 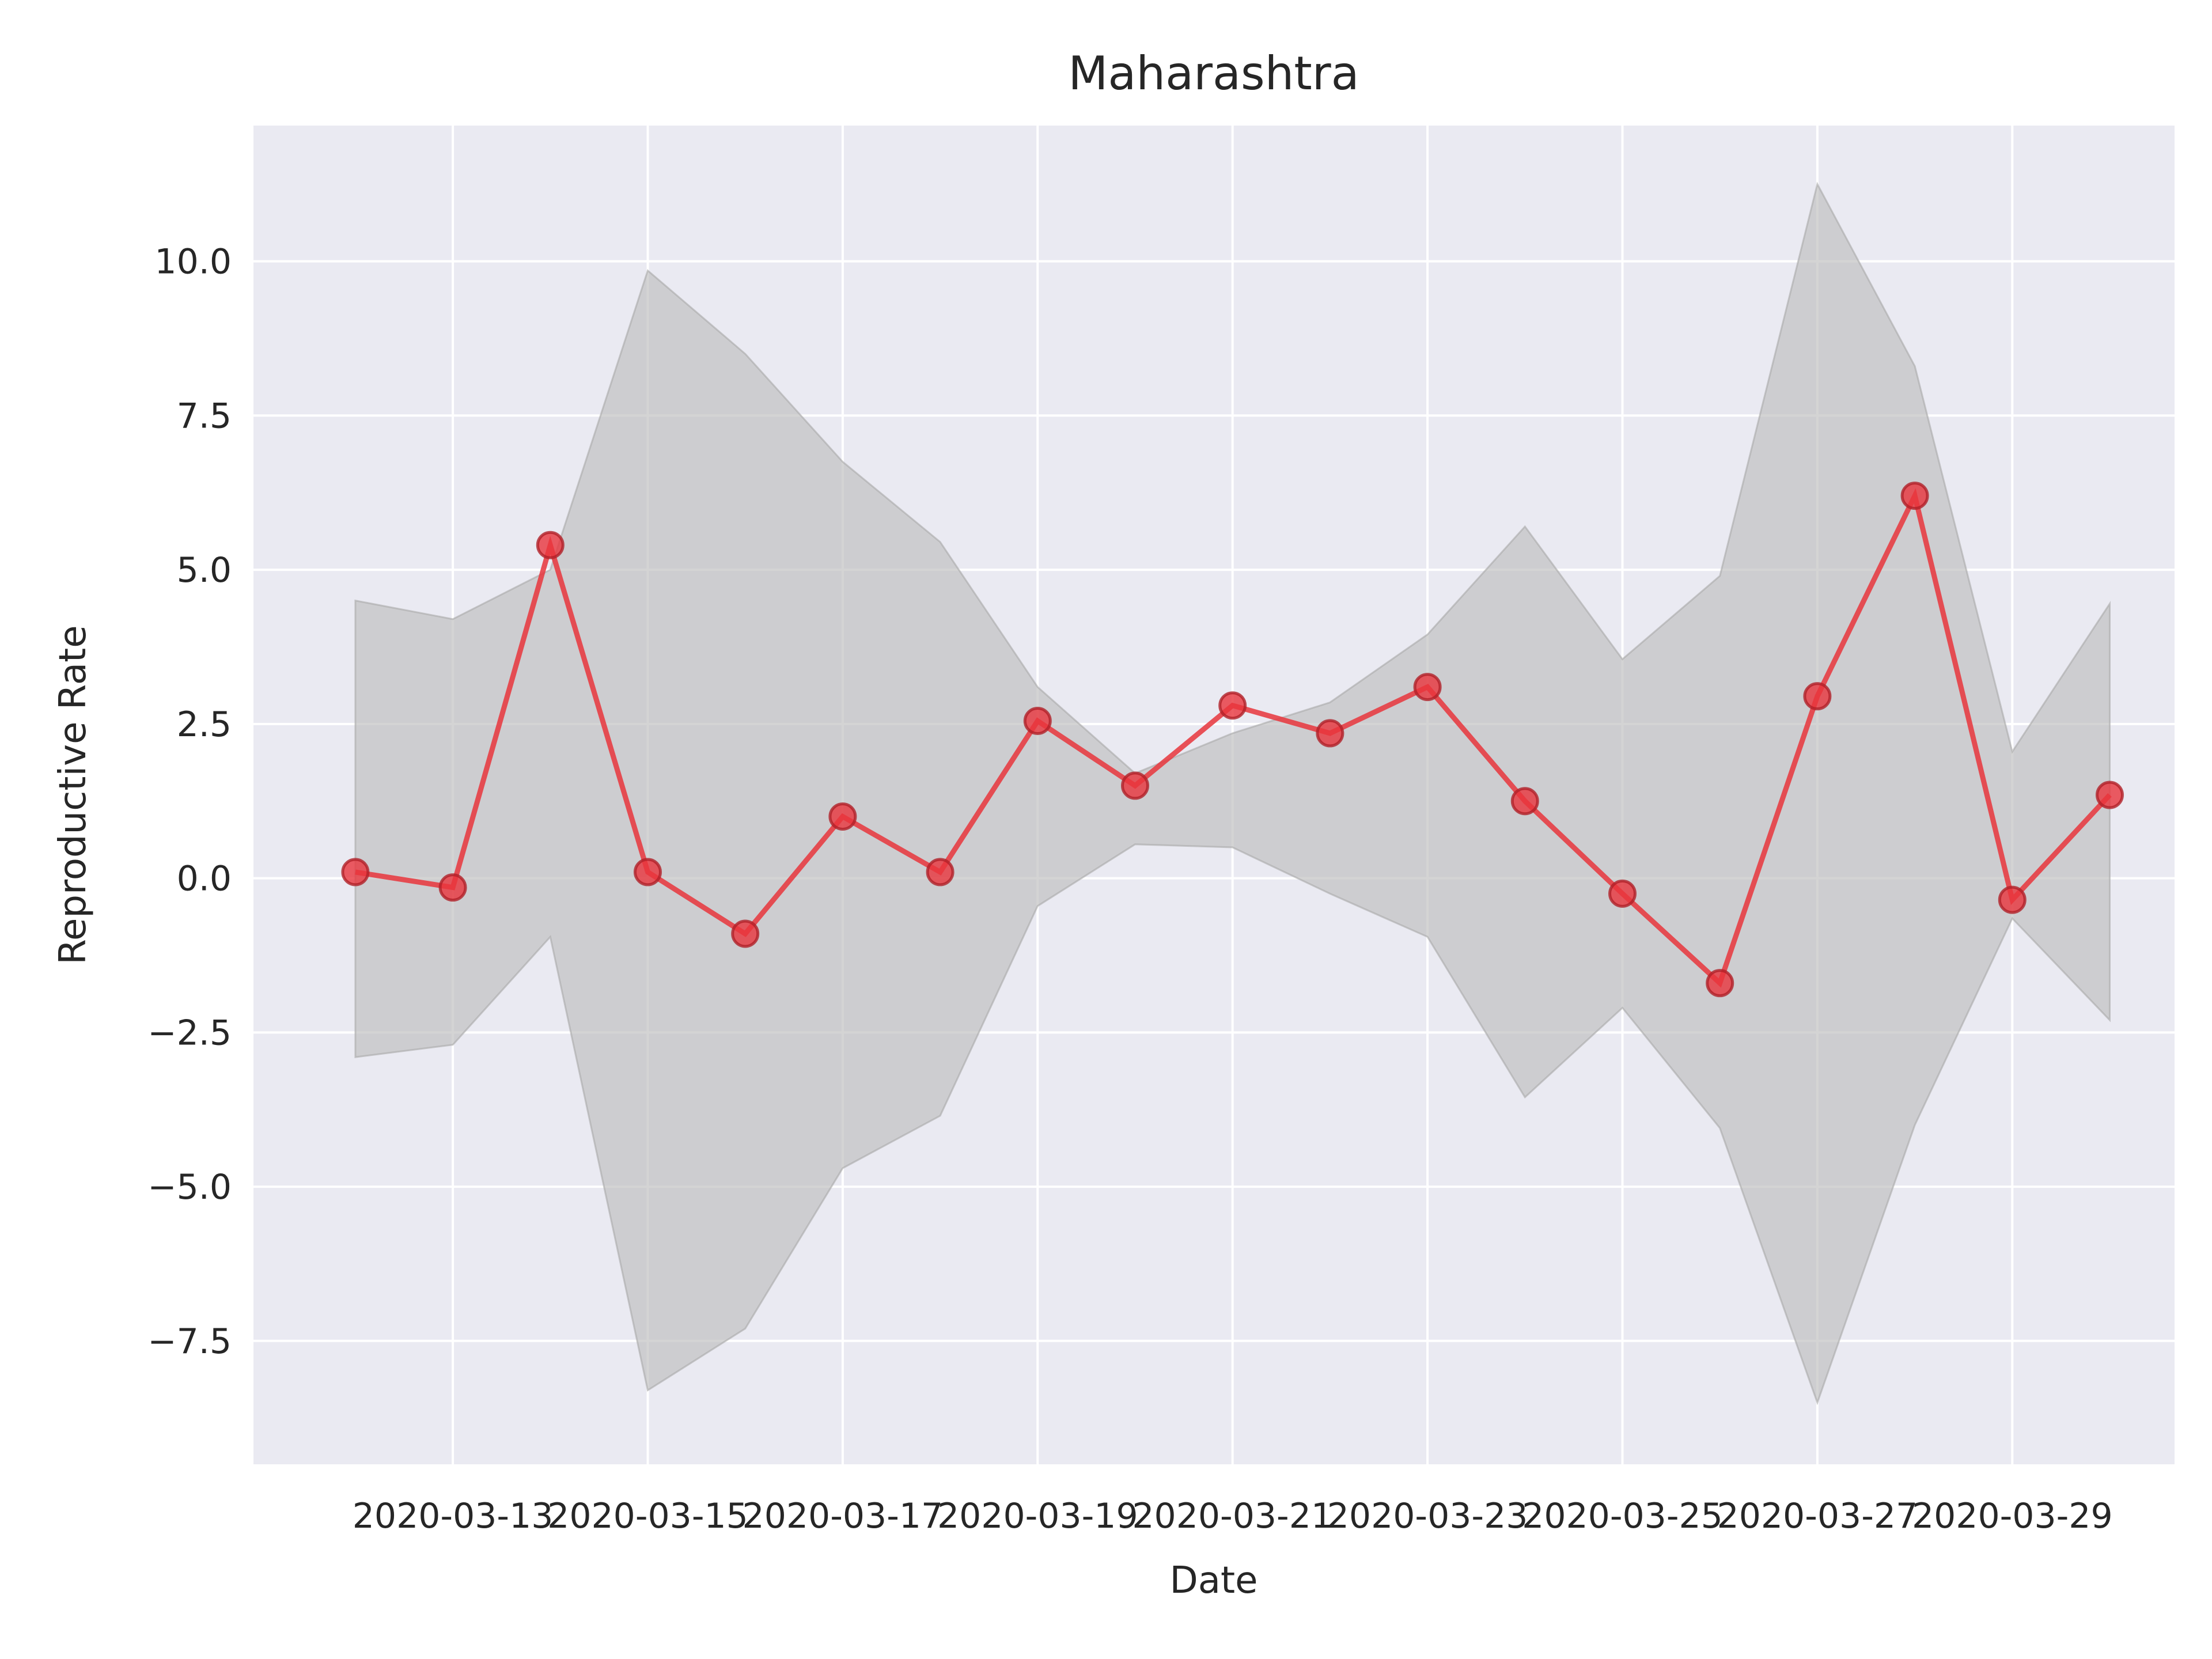 I want to click on y-tick-labels: −7.5 −5.0 −2.5 0.0 2.5 5.0 7.5 10.0, so click(x=189, y=802).